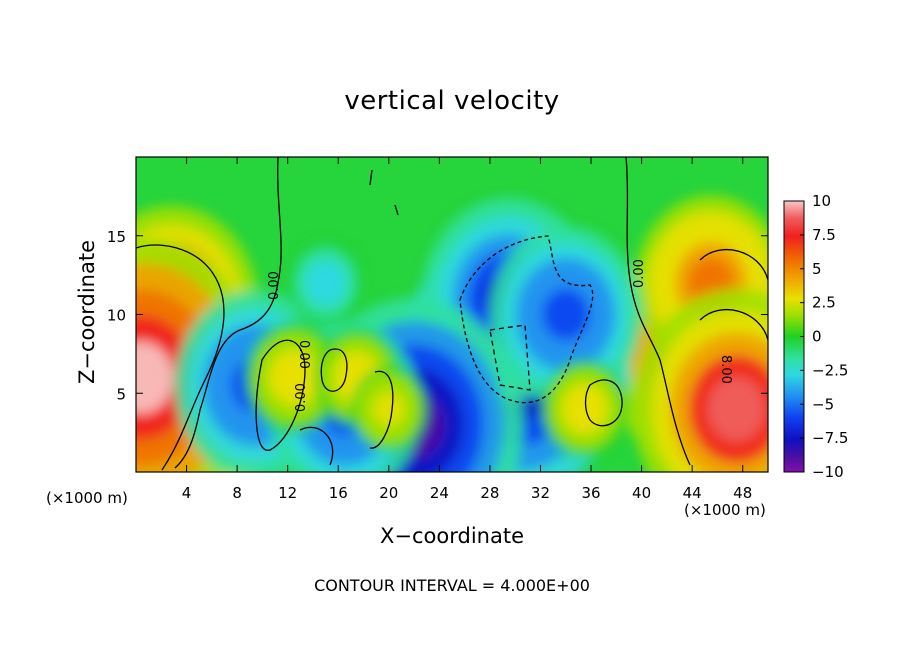 This screenshot has width=904, height=654. I want to click on x-tick-label: 20, so click(388, 493).